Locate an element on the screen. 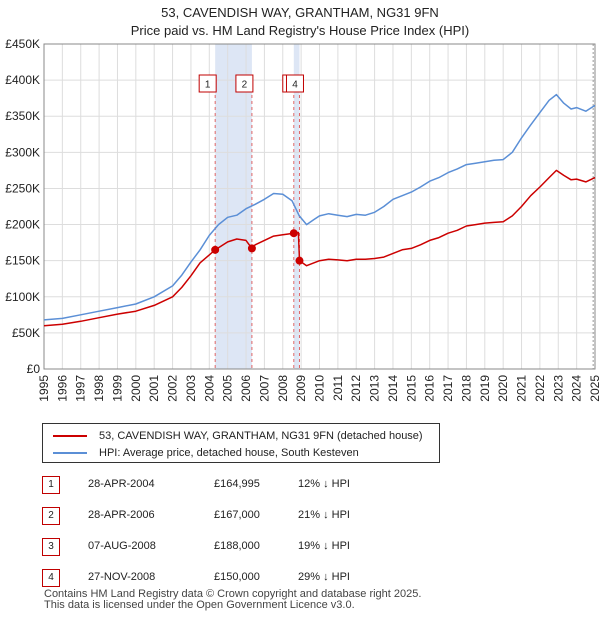 This screenshot has height=620, width=600. x-tick-label: 2017 is located at coordinates (448, 388).